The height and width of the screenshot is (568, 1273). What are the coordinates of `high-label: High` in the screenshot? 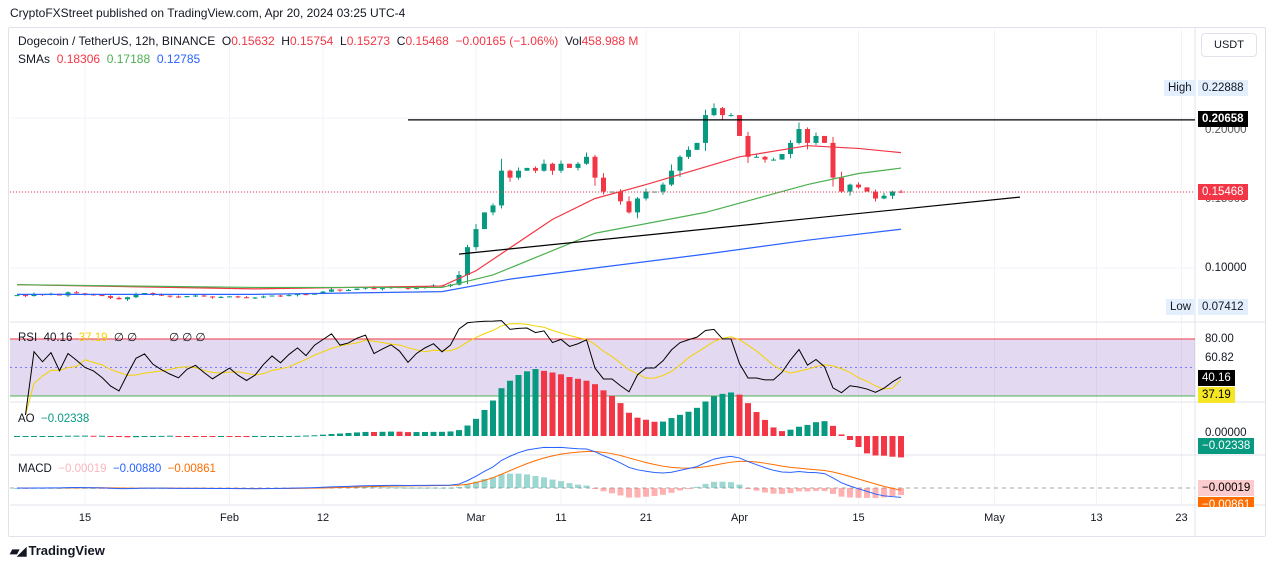 It's located at (1180, 88).